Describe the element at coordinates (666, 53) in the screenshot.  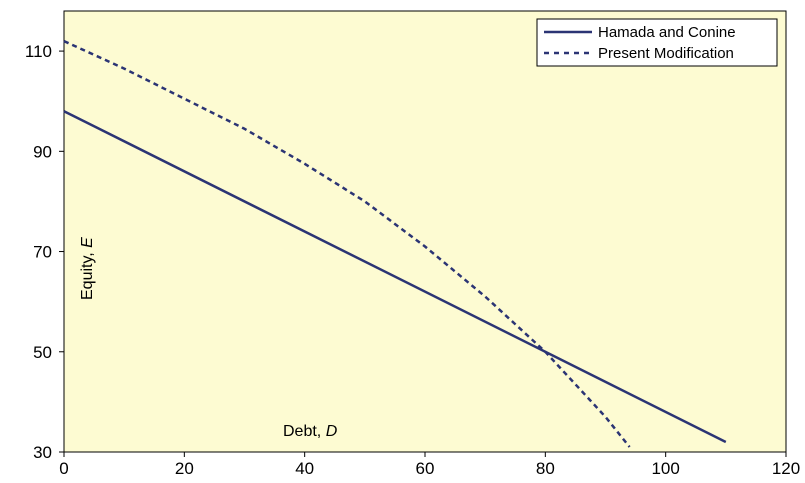
I see `legend-label: Present Modification` at that location.